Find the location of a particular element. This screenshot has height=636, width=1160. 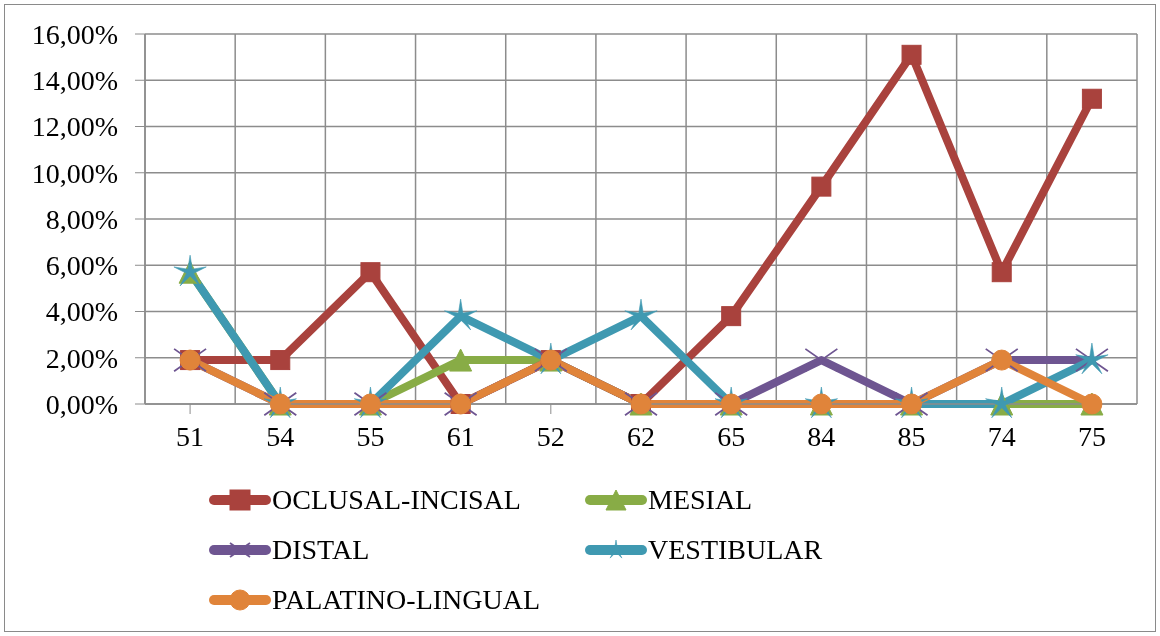

y-tick-label: 6,00% is located at coordinates (81, 266).